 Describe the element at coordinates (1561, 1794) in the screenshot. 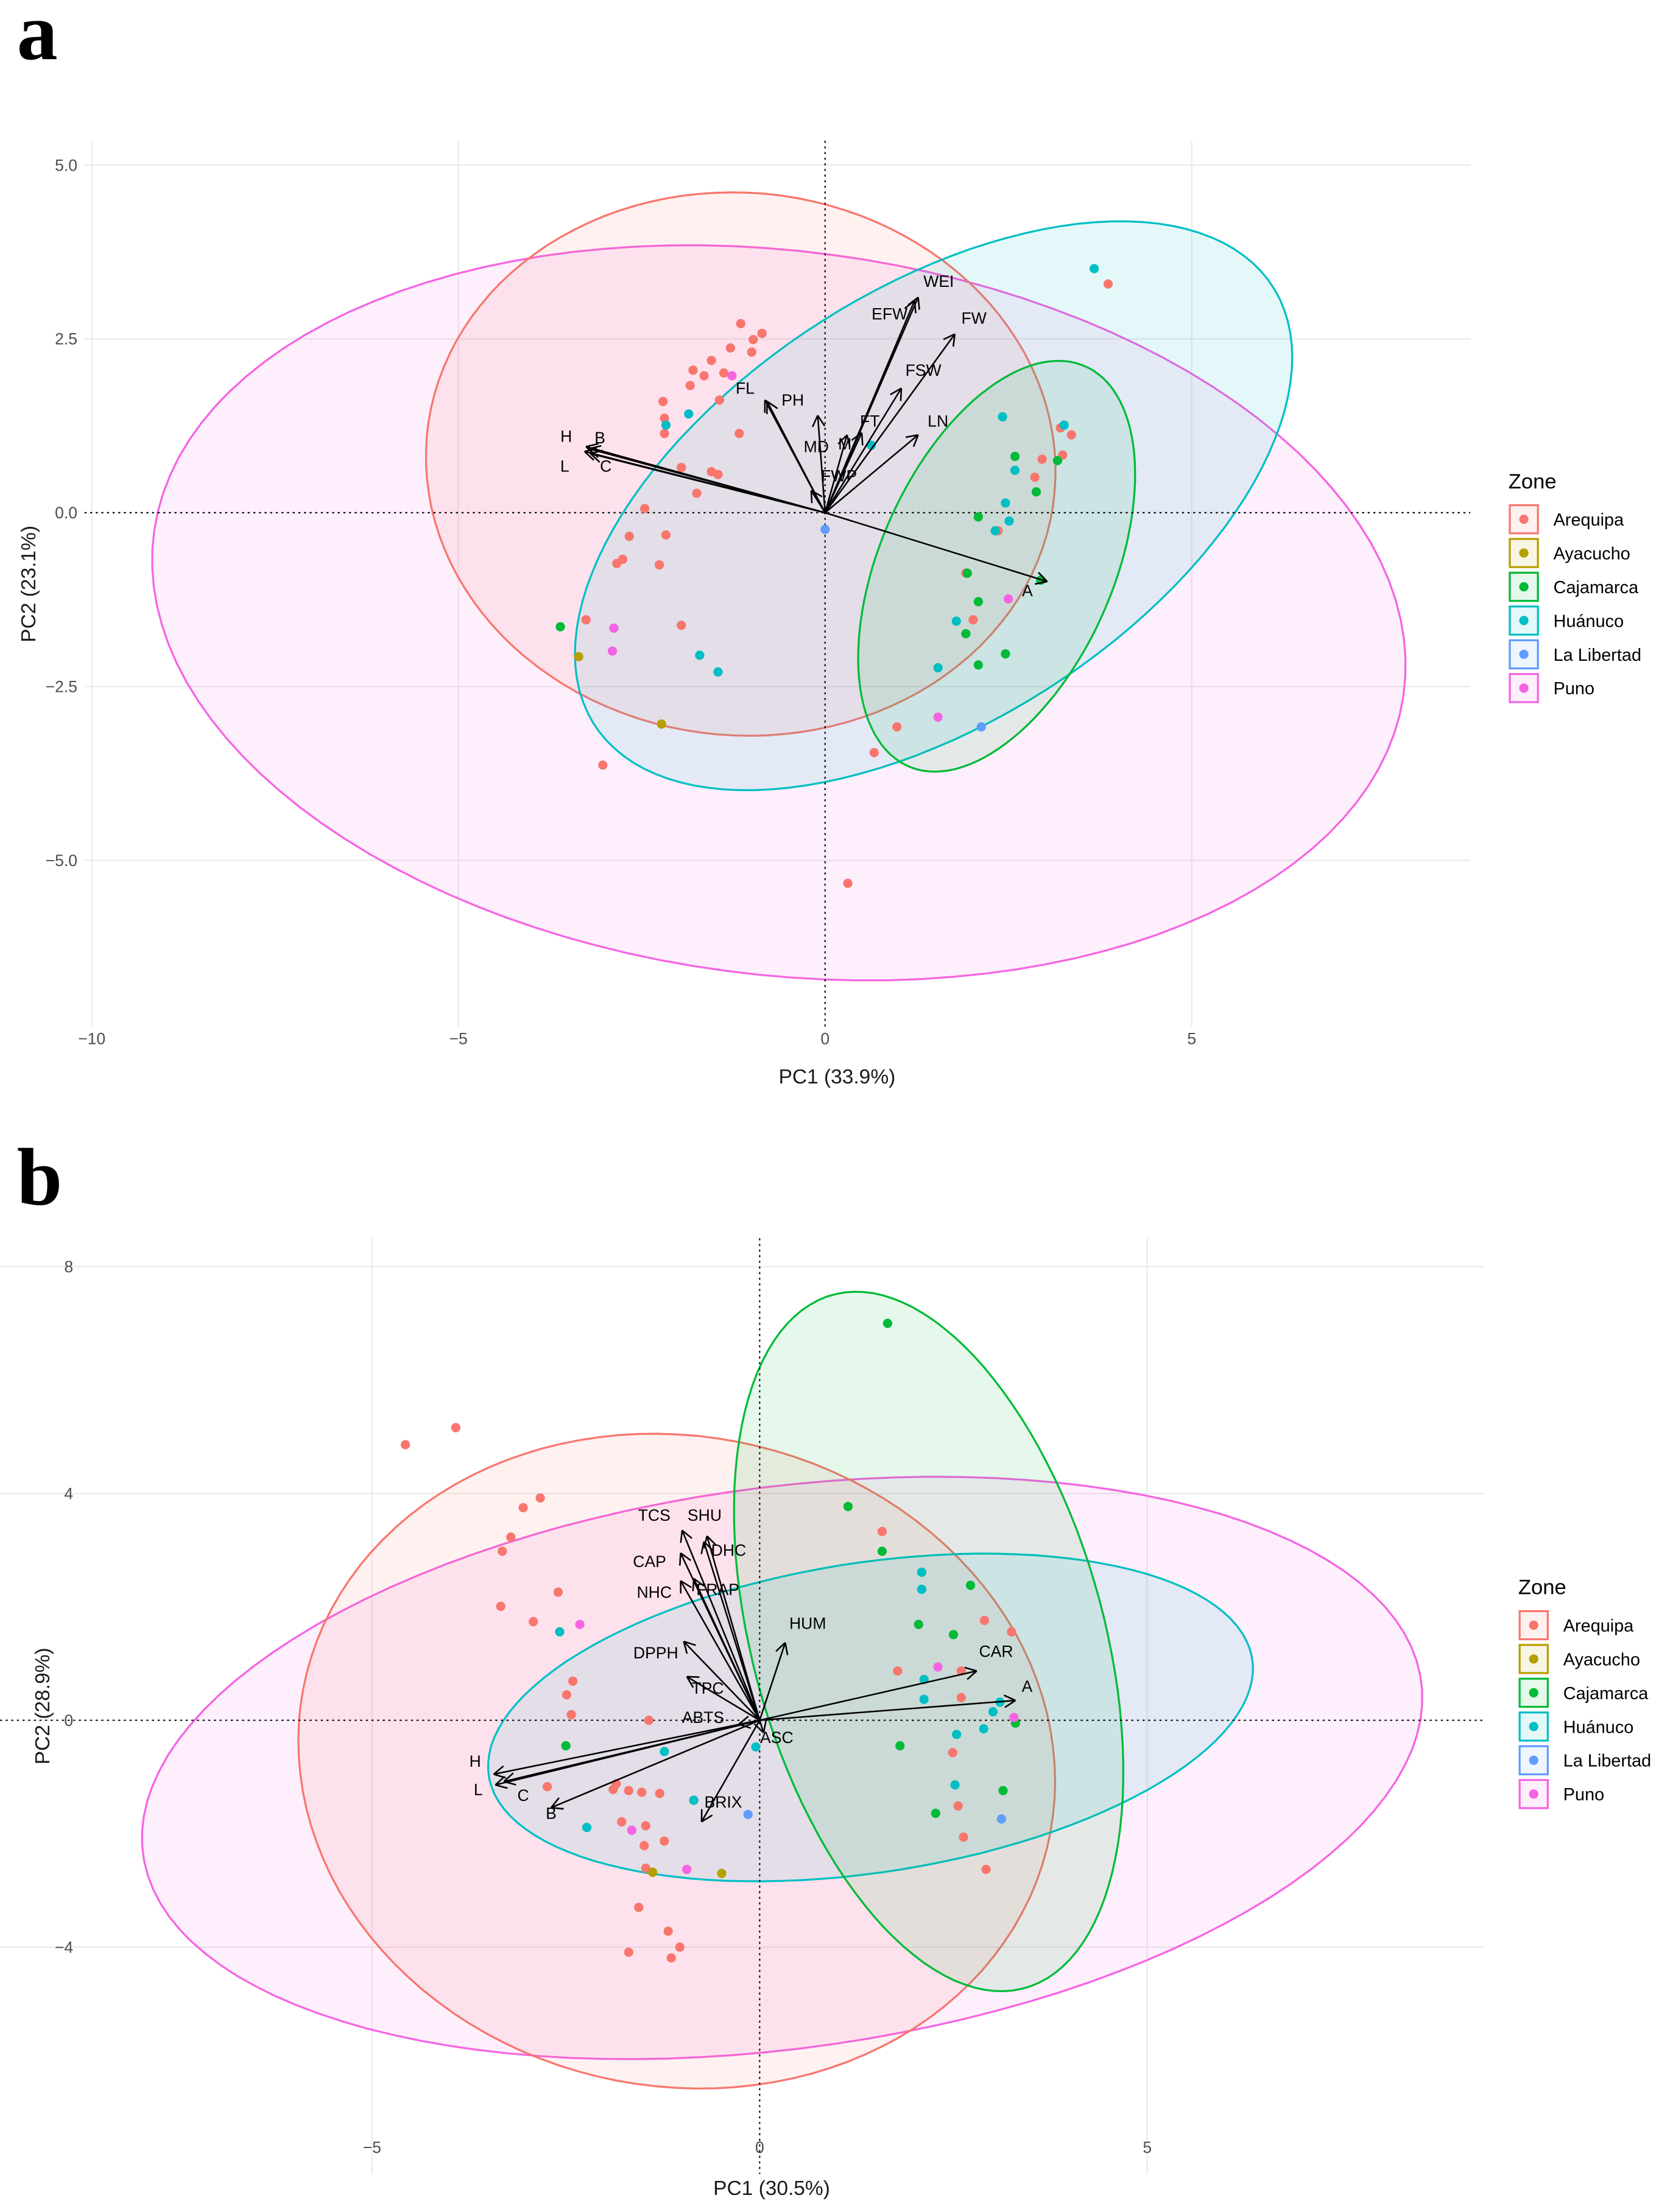

I see `legend-item-puno: Puno` at that location.